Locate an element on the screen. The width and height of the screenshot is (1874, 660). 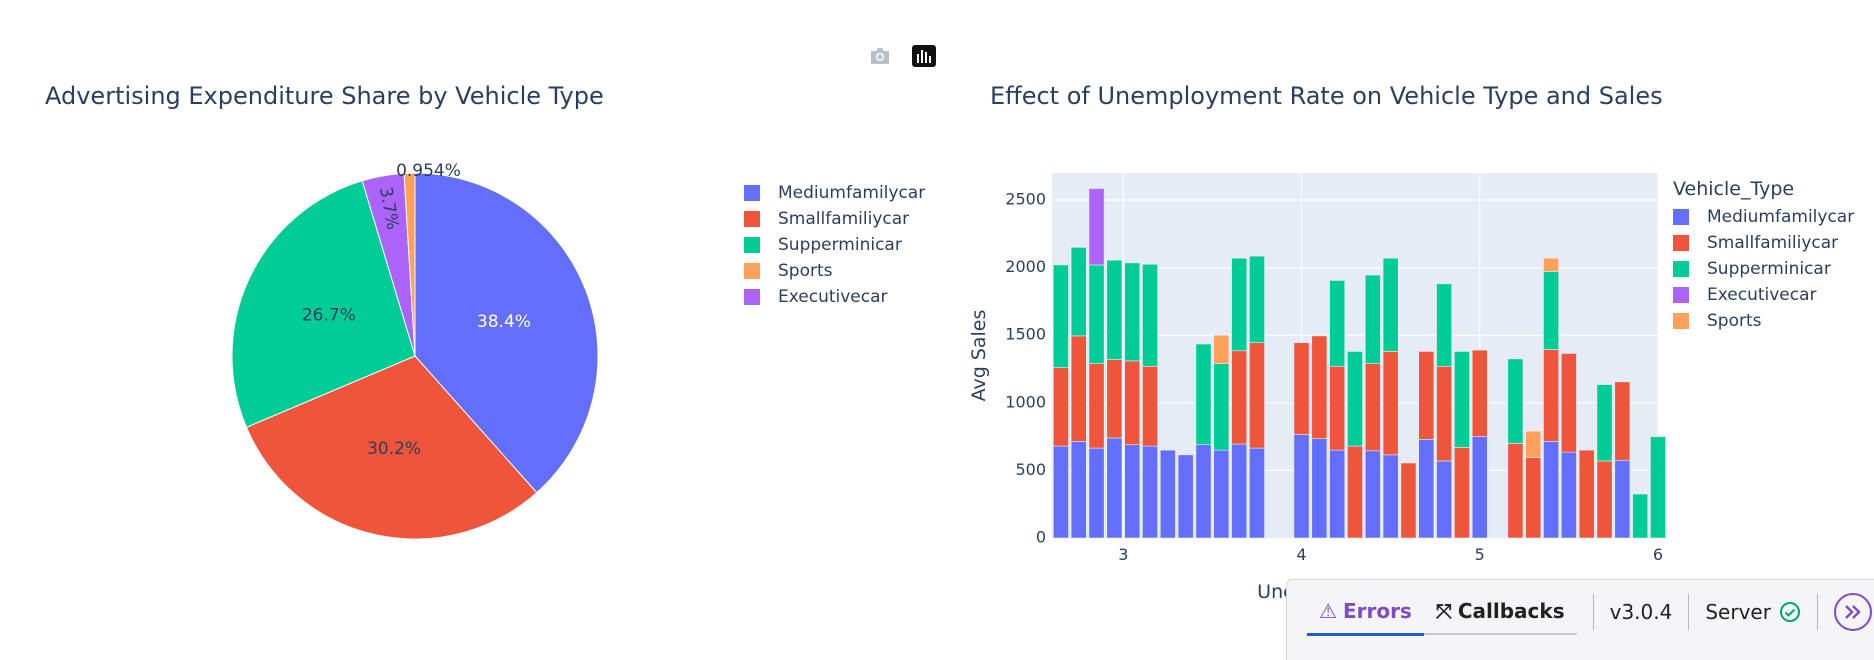
x-tick-label: 5 is located at coordinates (1480, 554).